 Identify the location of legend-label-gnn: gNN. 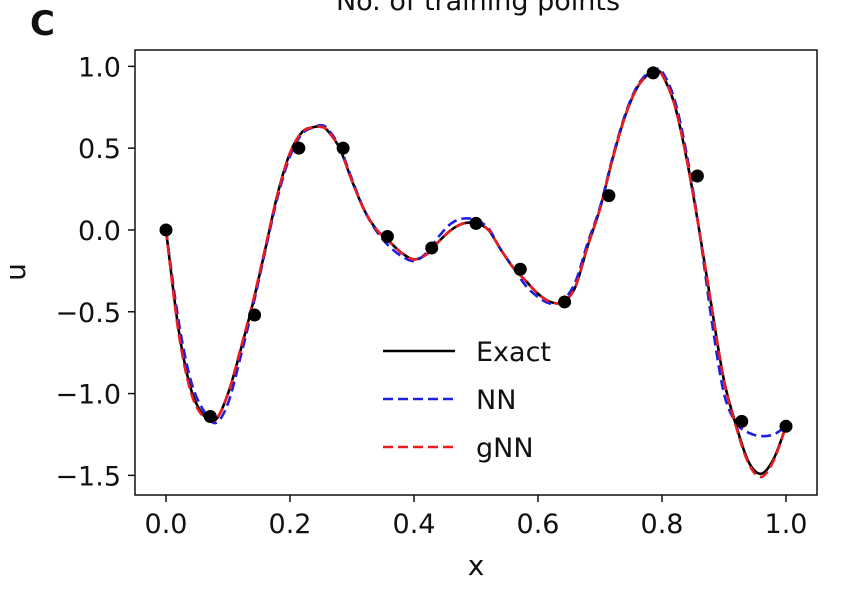
(505, 448).